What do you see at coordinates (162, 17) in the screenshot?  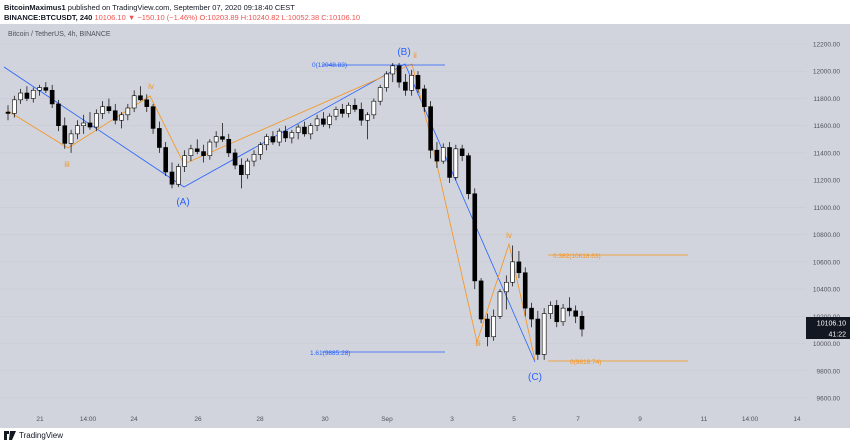 I see `price-change: ▼ −150.10 (−1.46%)` at bounding box center [162, 17].